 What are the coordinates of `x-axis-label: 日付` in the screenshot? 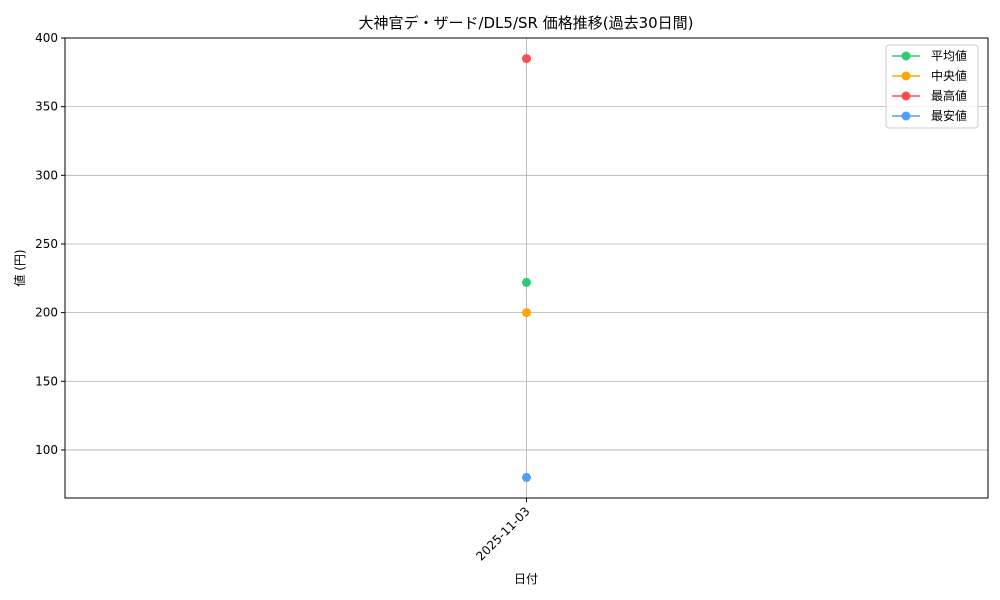 It's located at (526, 579).